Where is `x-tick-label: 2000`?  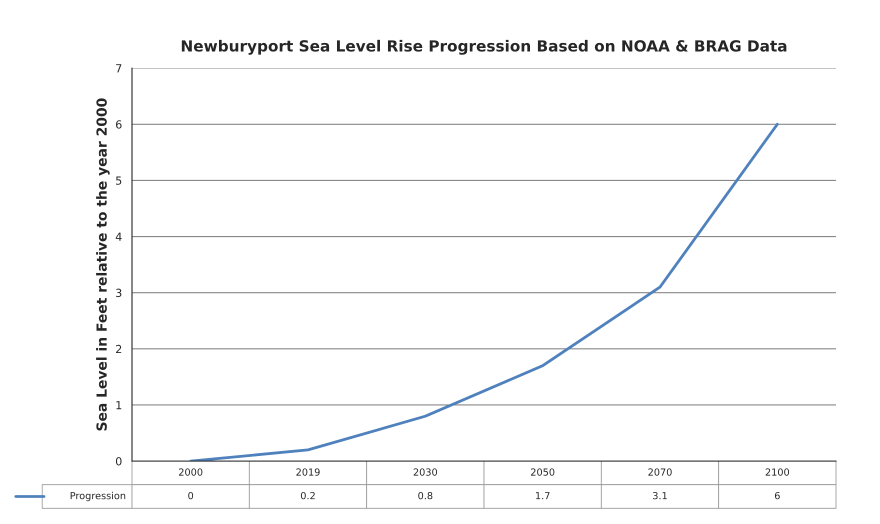 x-tick-label: 2000 is located at coordinates (190, 472).